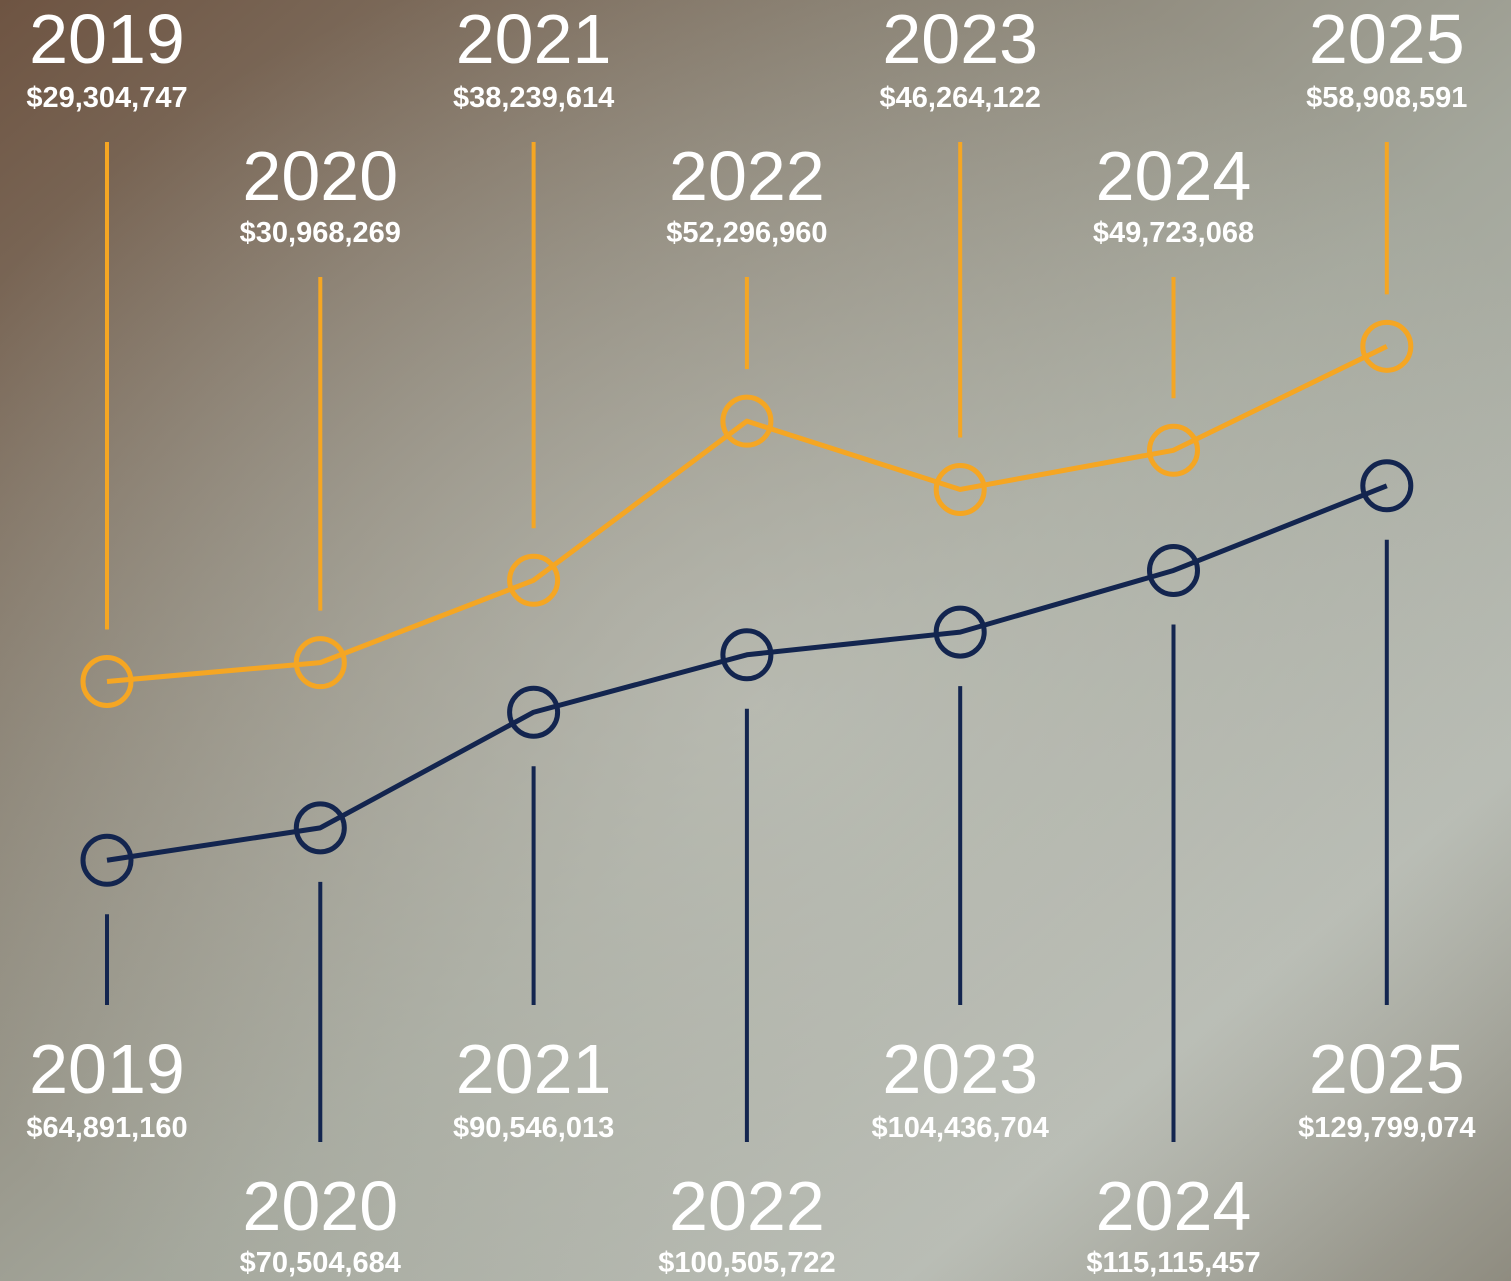  Describe the element at coordinates (320, 1263) in the screenshot. I see `value-label: $70,504,684` at that location.